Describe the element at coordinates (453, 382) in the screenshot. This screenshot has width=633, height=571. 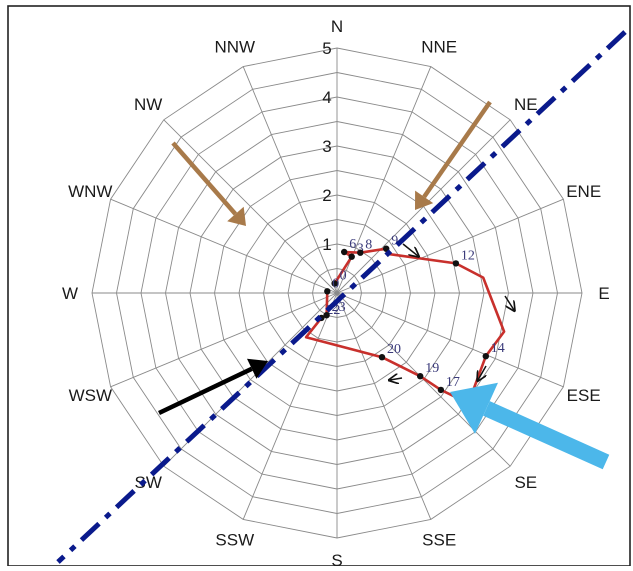
I see `data-point-label: 17` at that location.